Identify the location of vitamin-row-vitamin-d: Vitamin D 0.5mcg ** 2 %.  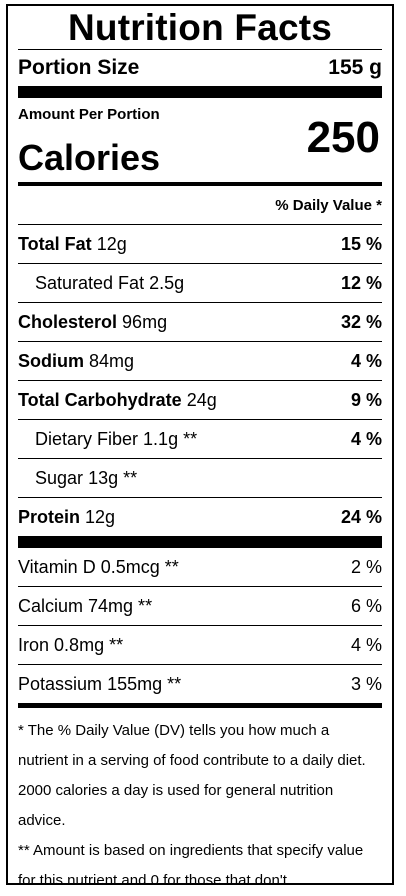
(200, 567).